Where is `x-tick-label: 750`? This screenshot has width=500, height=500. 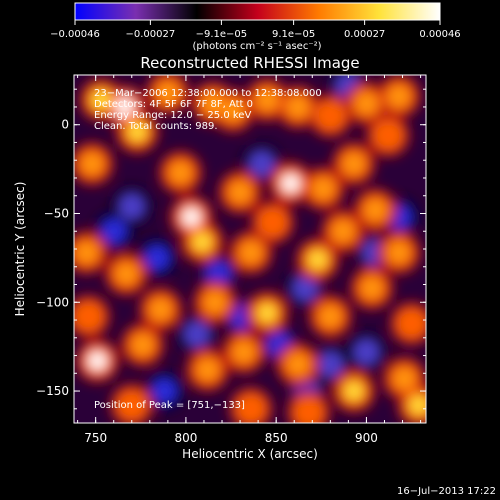
x-tick-label: 750 is located at coordinates (95, 438).